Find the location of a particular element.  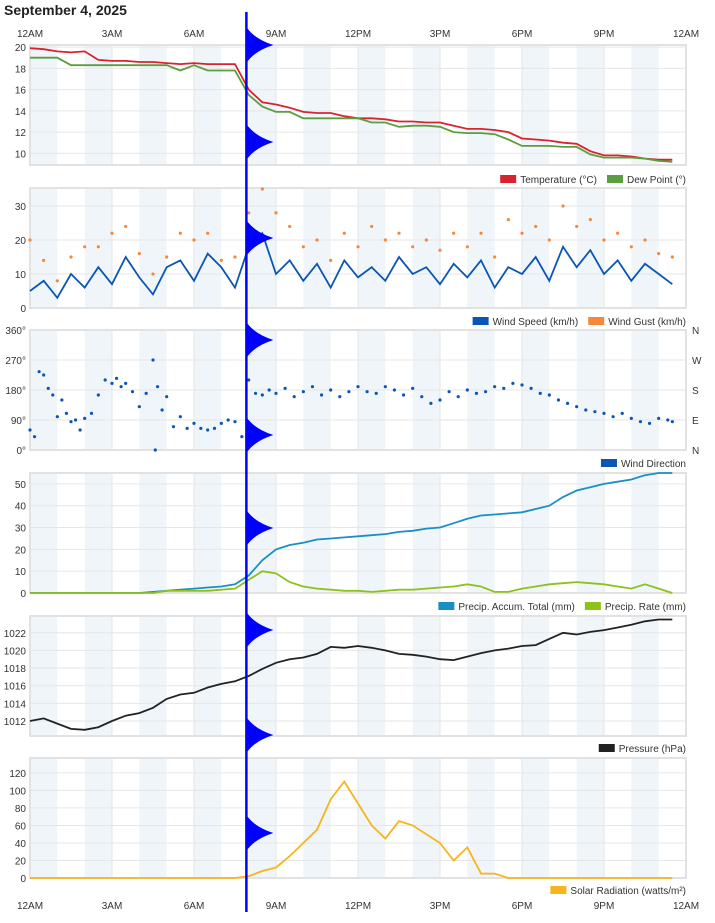

y-tick-label: 100 is located at coordinates (17, 791).